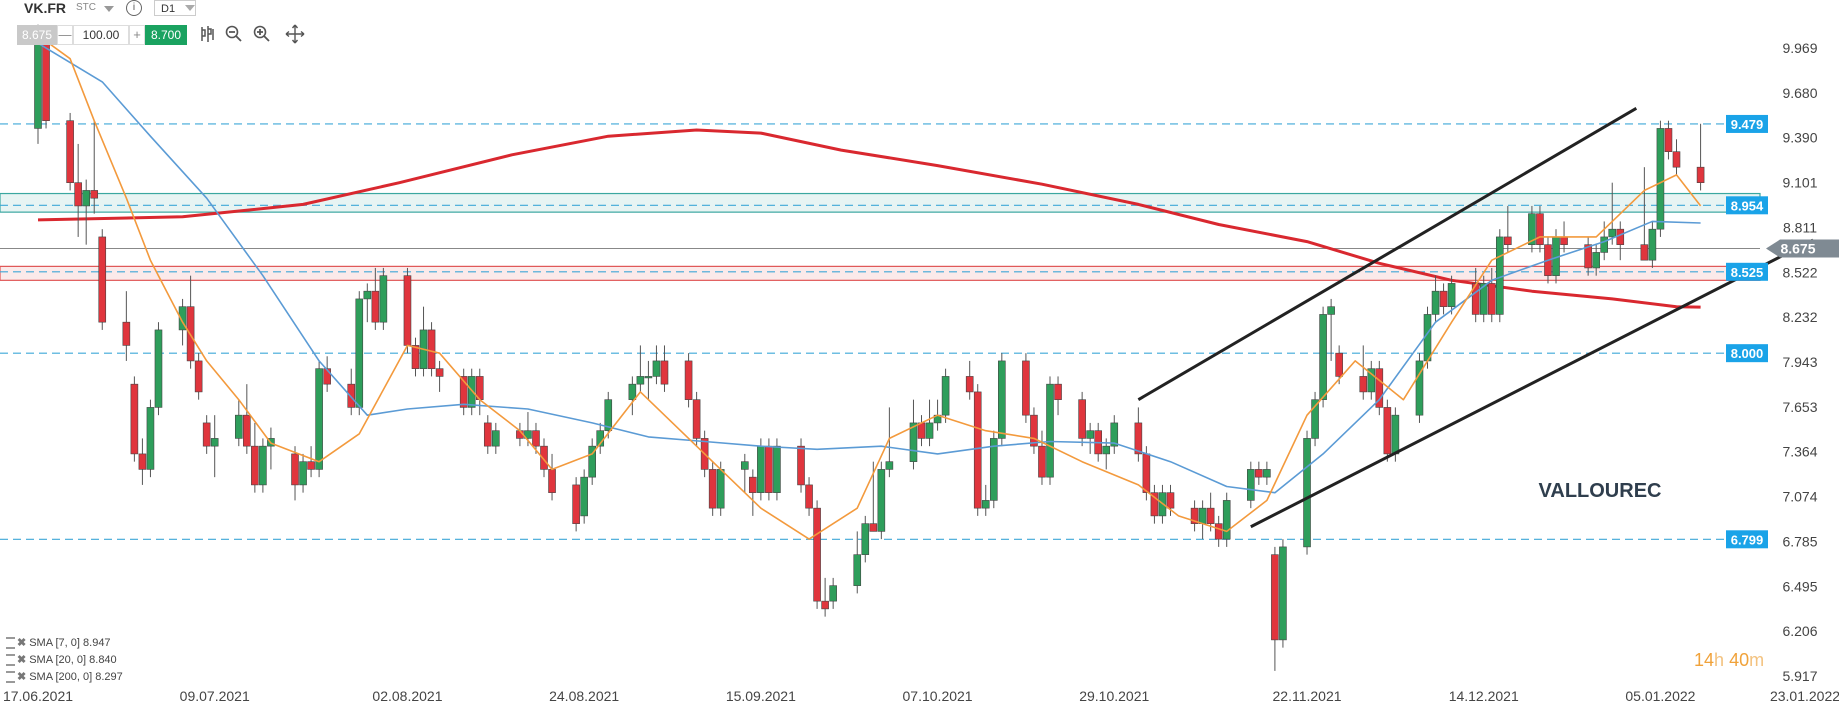 The image size is (1839, 711). Describe the element at coordinates (234, 34) in the screenshot. I see `zoom-out-icon` at that location.